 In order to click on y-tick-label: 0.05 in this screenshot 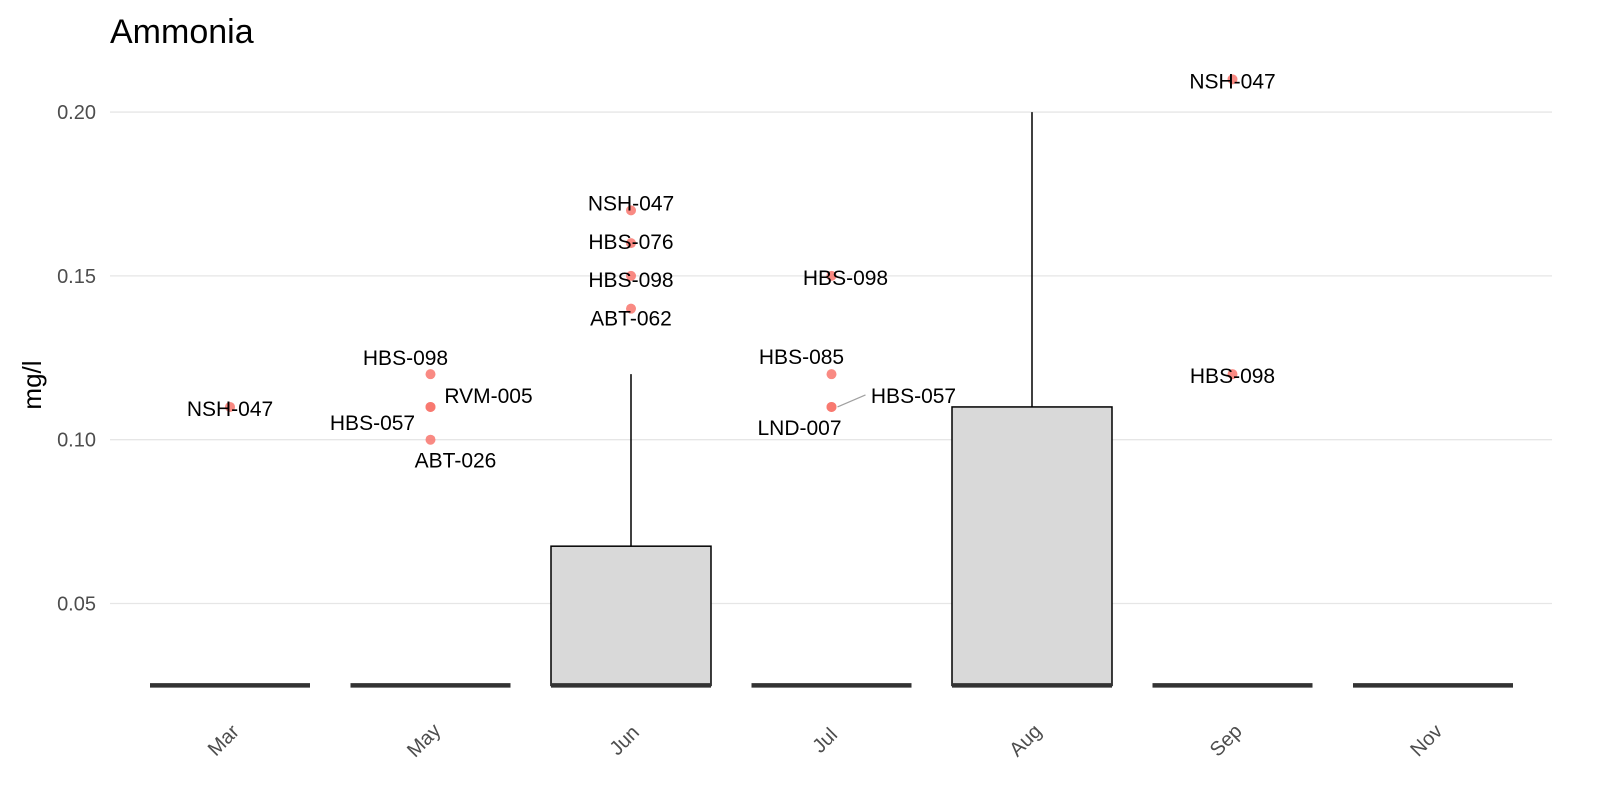, I will do `click(76, 605)`.